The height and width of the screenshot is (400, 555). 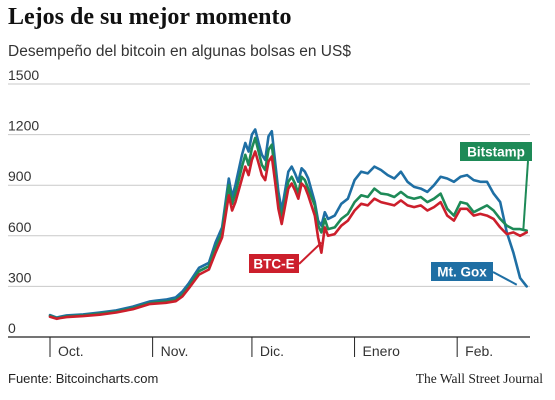 What do you see at coordinates (71, 351) in the screenshot?
I see `x-tick-label: Oct.` at bounding box center [71, 351].